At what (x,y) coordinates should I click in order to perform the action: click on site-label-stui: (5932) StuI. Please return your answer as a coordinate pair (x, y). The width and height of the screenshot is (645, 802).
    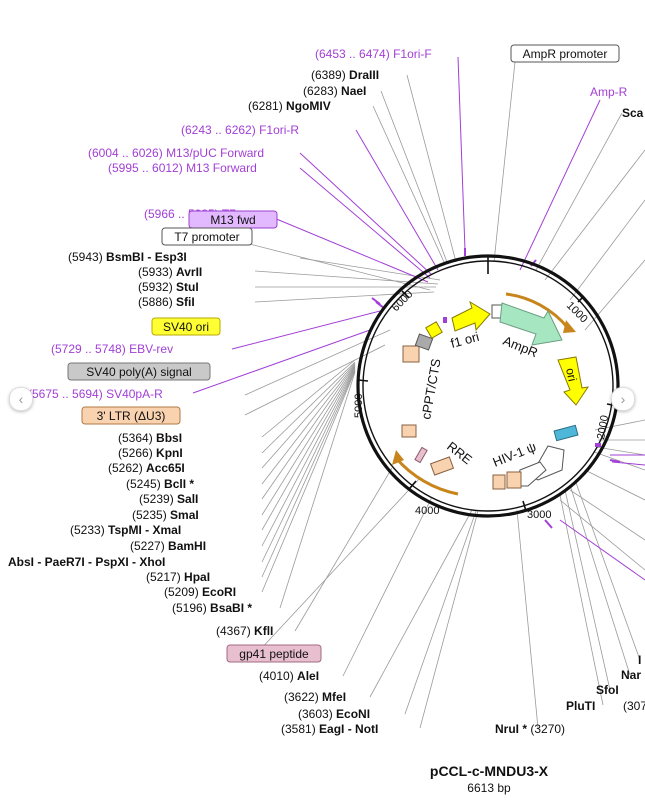
    Looking at the image, I should click on (168, 287).